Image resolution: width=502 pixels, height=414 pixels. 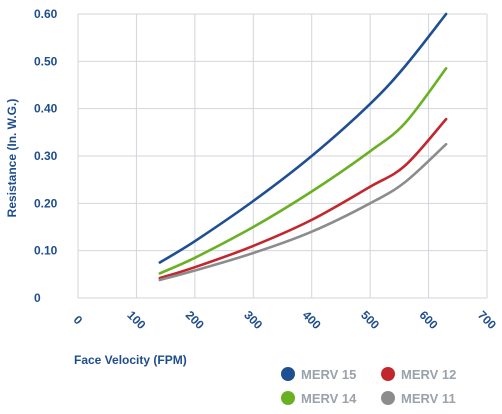 I want to click on x-axis-ticks: 0 100 200 300 400 500 600 700, so click(x=285, y=320).